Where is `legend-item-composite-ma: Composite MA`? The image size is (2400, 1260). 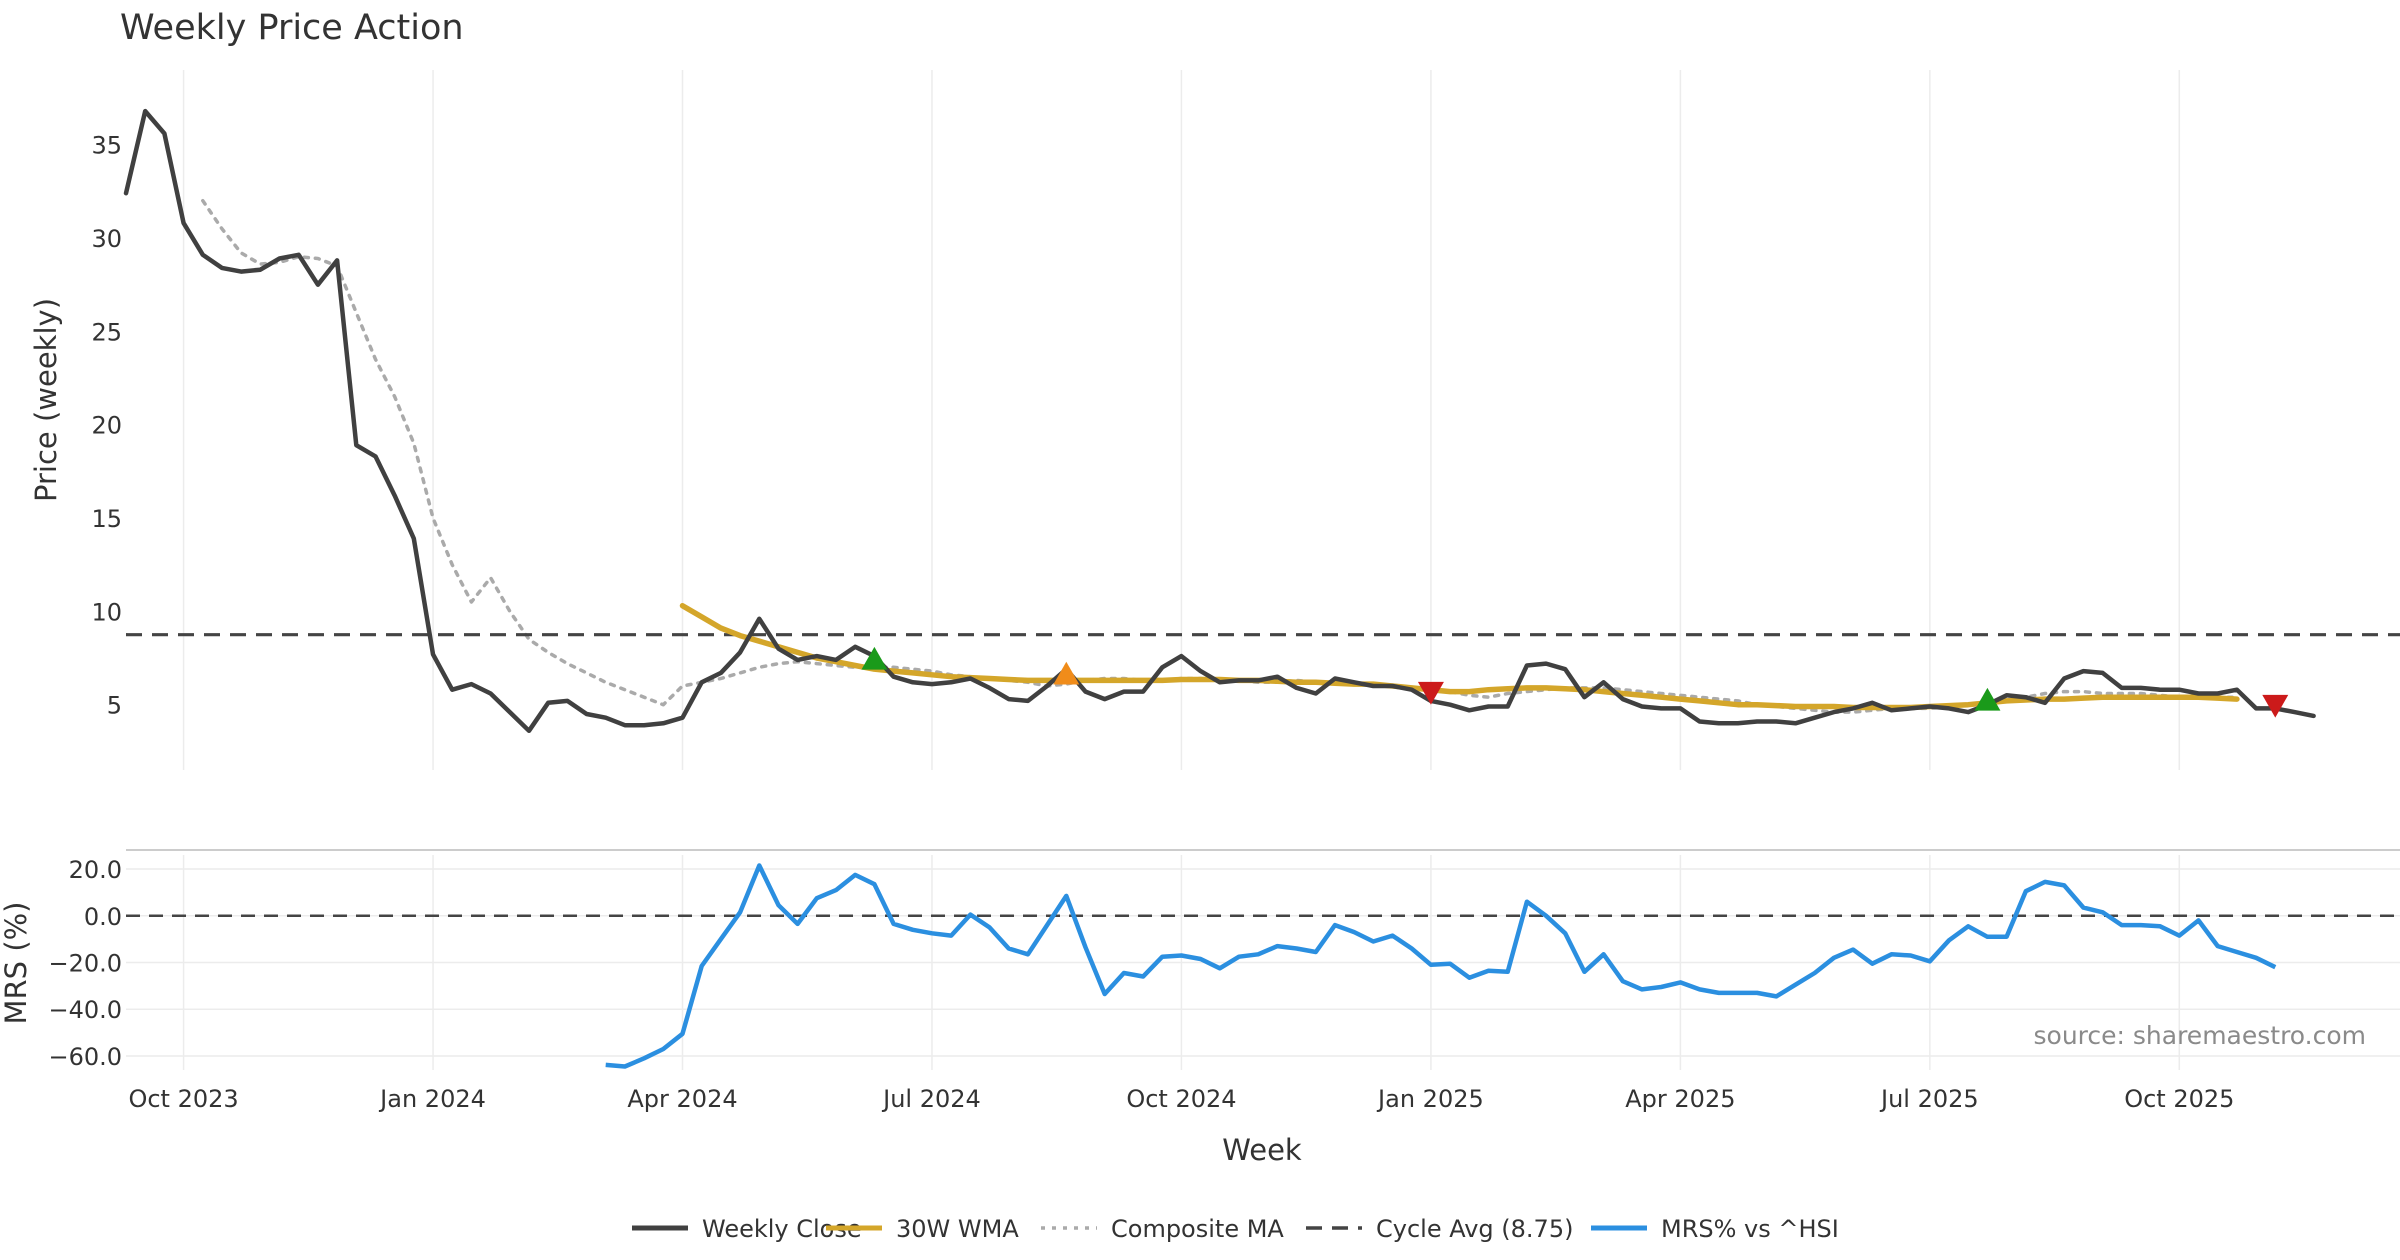
legend-item-composite-ma: Composite MA is located at coordinates (1162, 1229).